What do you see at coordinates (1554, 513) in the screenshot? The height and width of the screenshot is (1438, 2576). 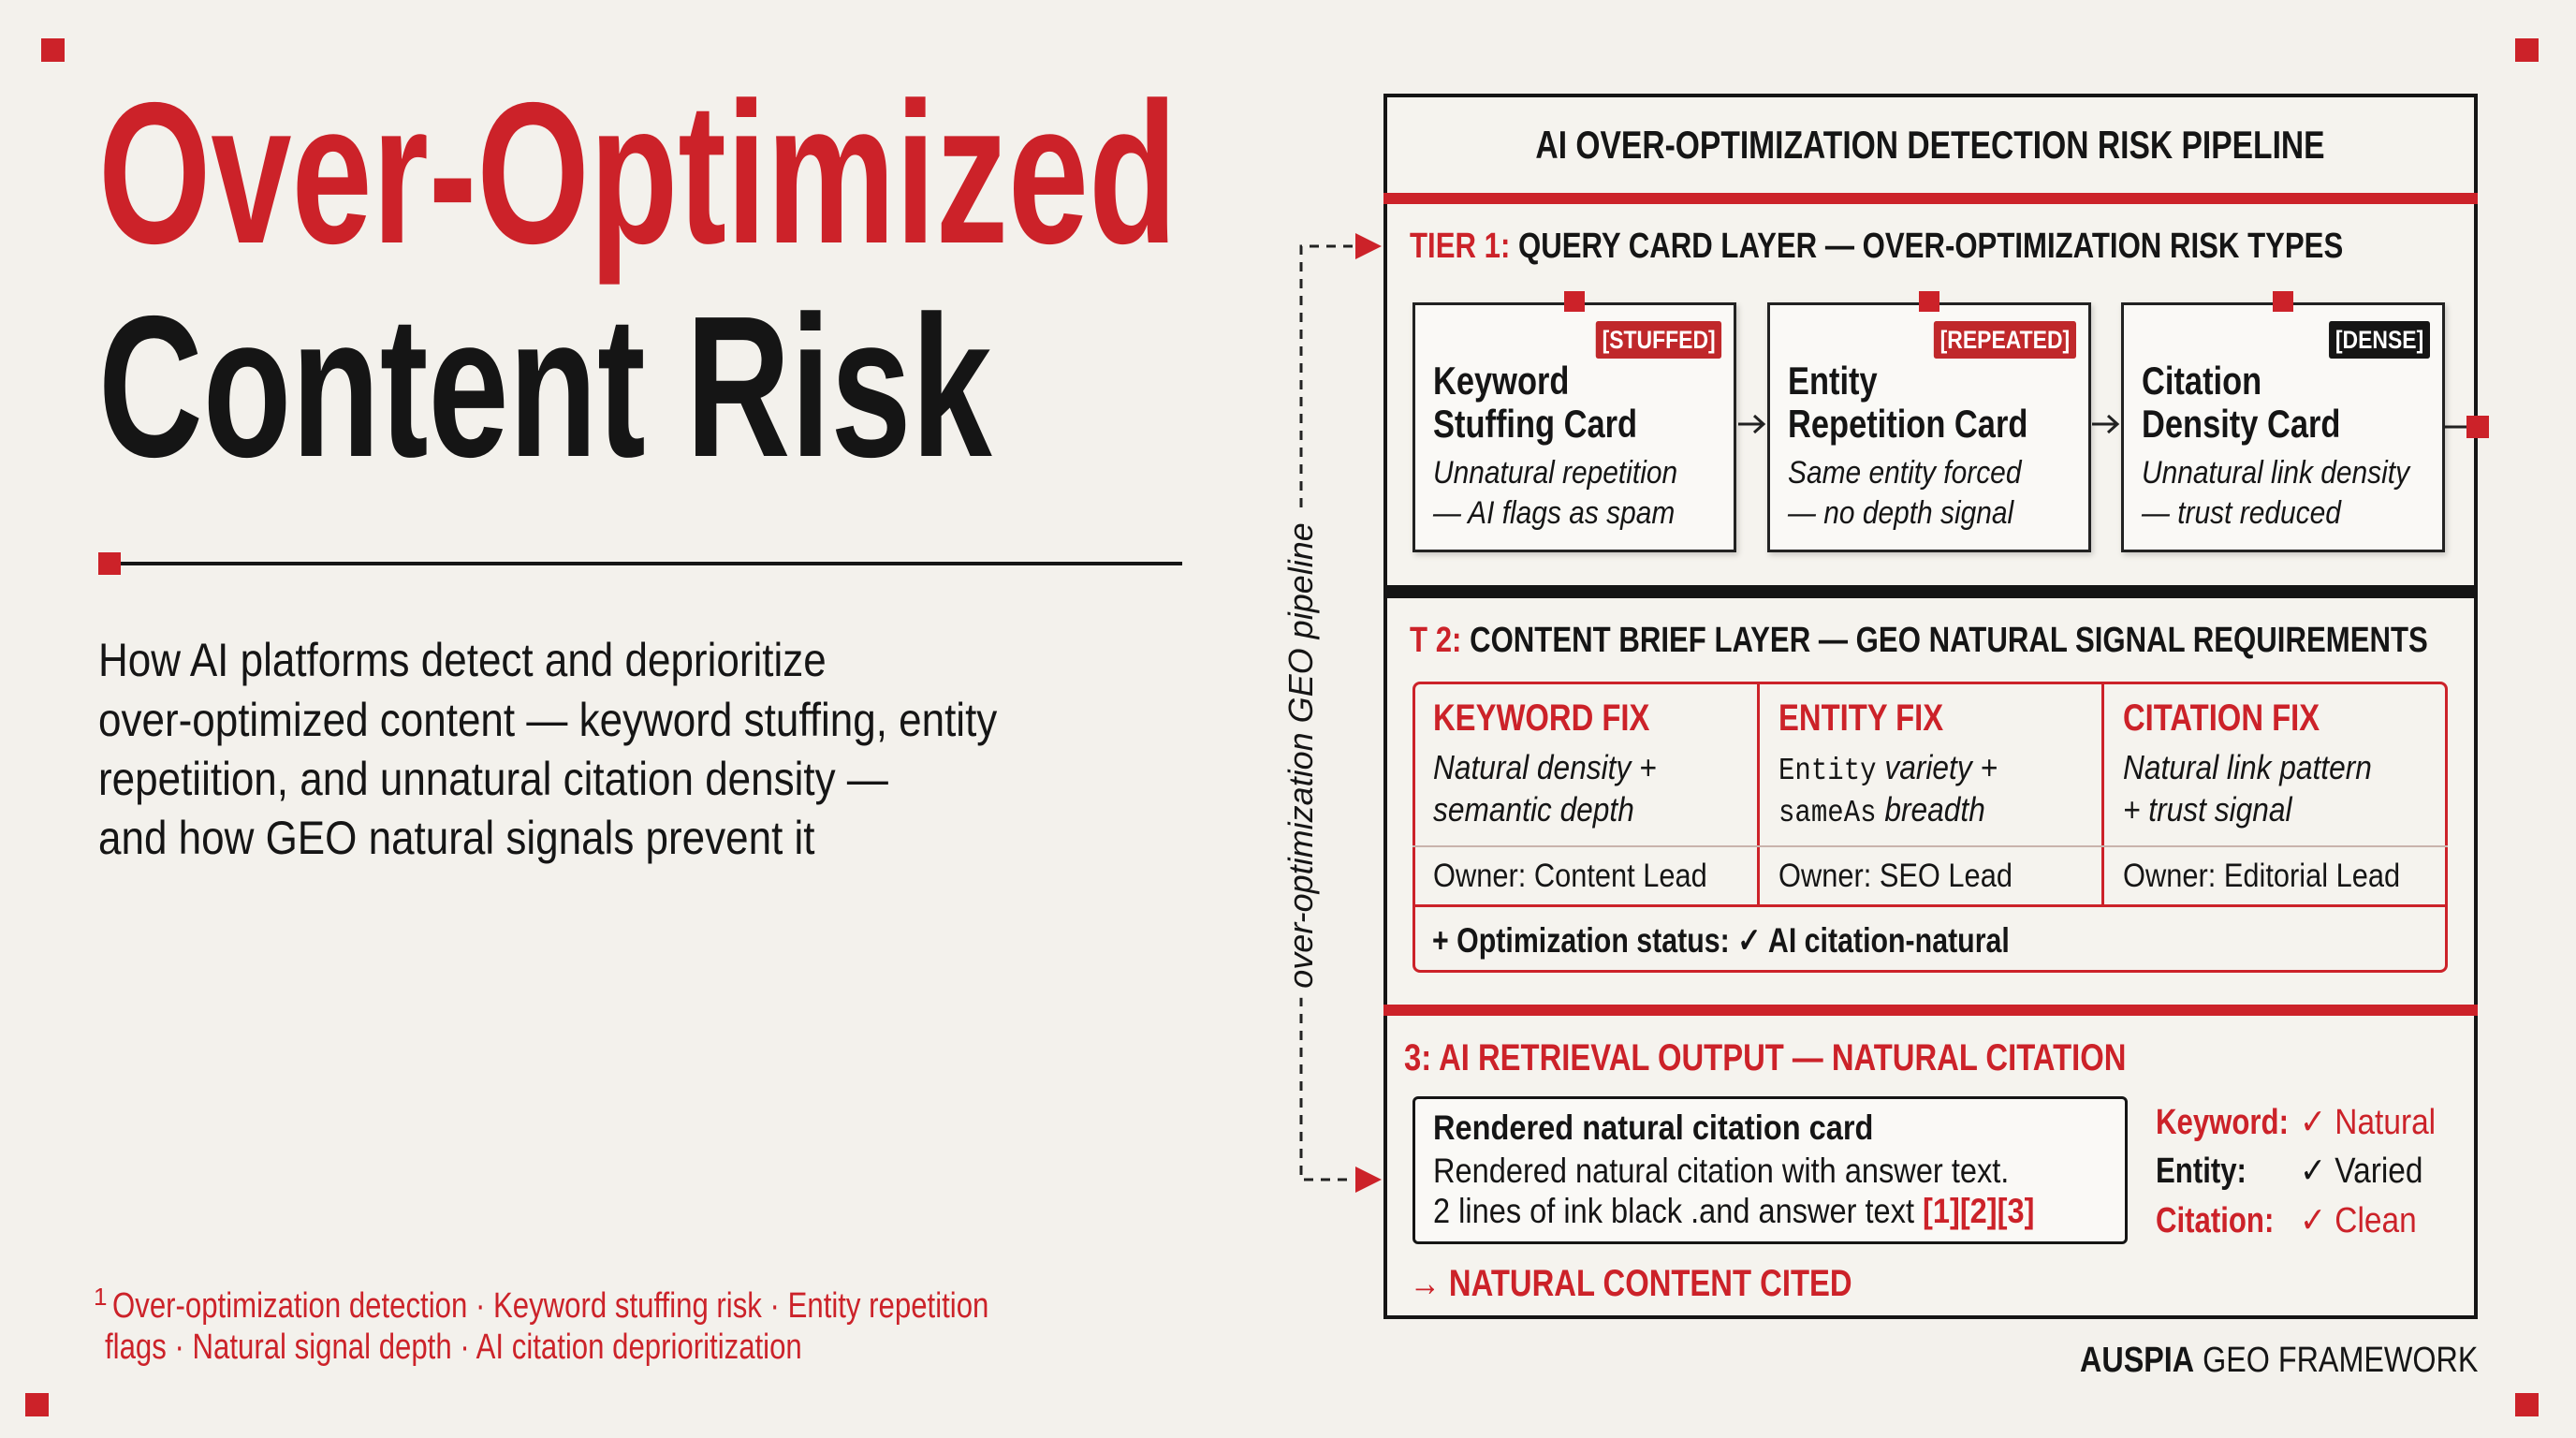 I see `card-desc: — AI flags as spam` at bounding box center [1554, 513].